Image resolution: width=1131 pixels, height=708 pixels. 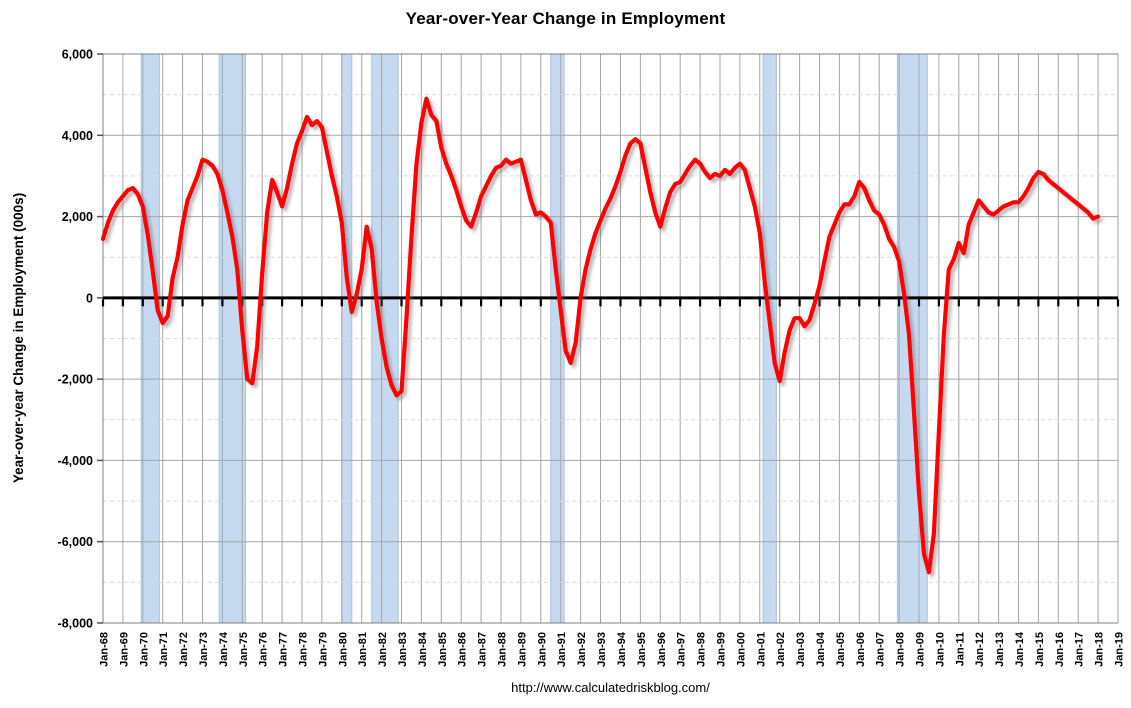 What do you see at coordinates (304, 649) in the screenshot?
I see `x-tick-label: Jan-78` at bounding box center [304, 649].